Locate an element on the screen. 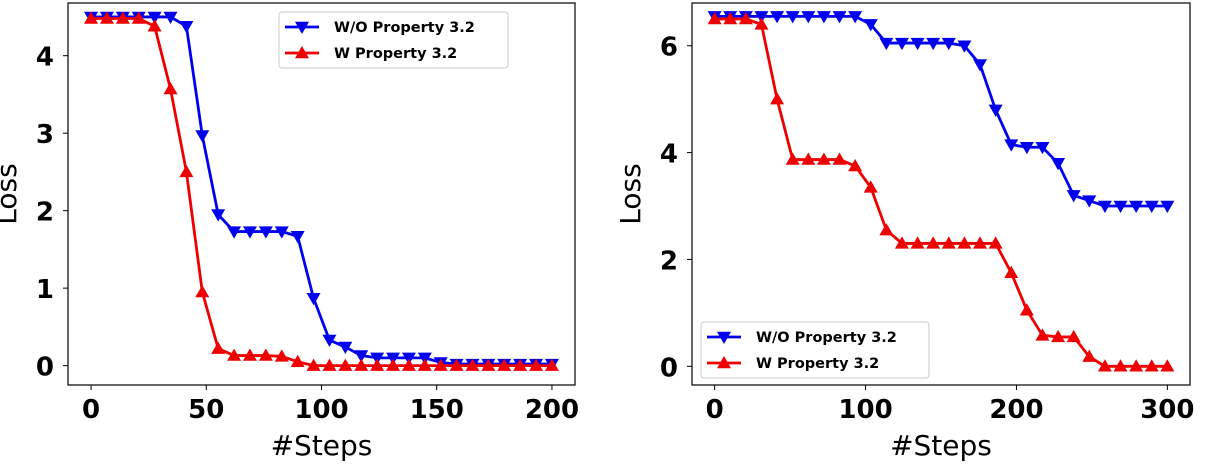 This screenshot has height=465, width=1219. x-tick-label: 50 is located at coordinates (206, 410).